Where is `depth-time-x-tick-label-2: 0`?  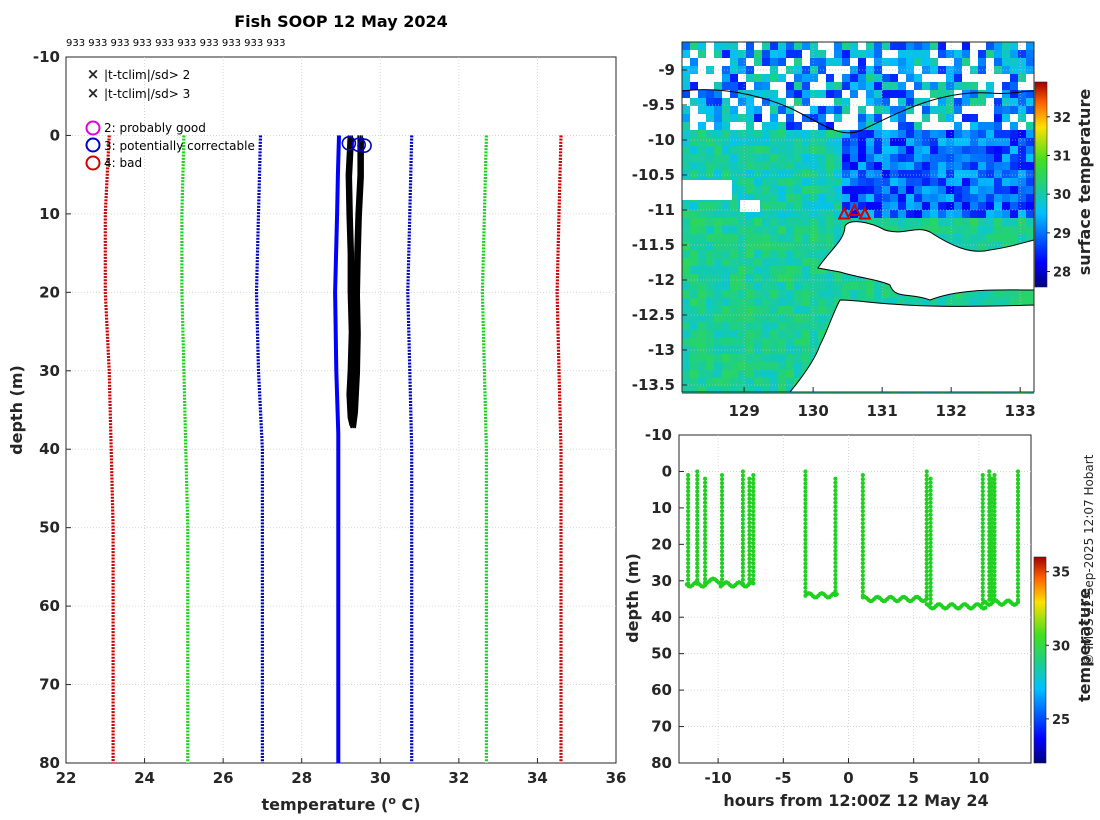
depth-time-x-tick-label-2: 0 is located at coordinates (848, 778).